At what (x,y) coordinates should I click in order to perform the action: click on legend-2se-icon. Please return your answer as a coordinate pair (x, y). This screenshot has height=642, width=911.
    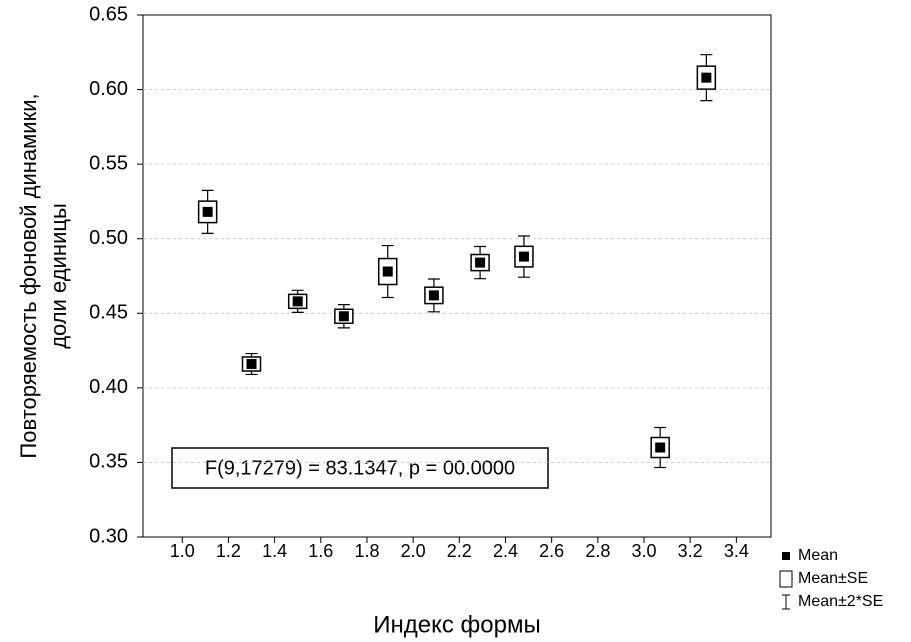
    Looking at the image, I should click on (786, 602).